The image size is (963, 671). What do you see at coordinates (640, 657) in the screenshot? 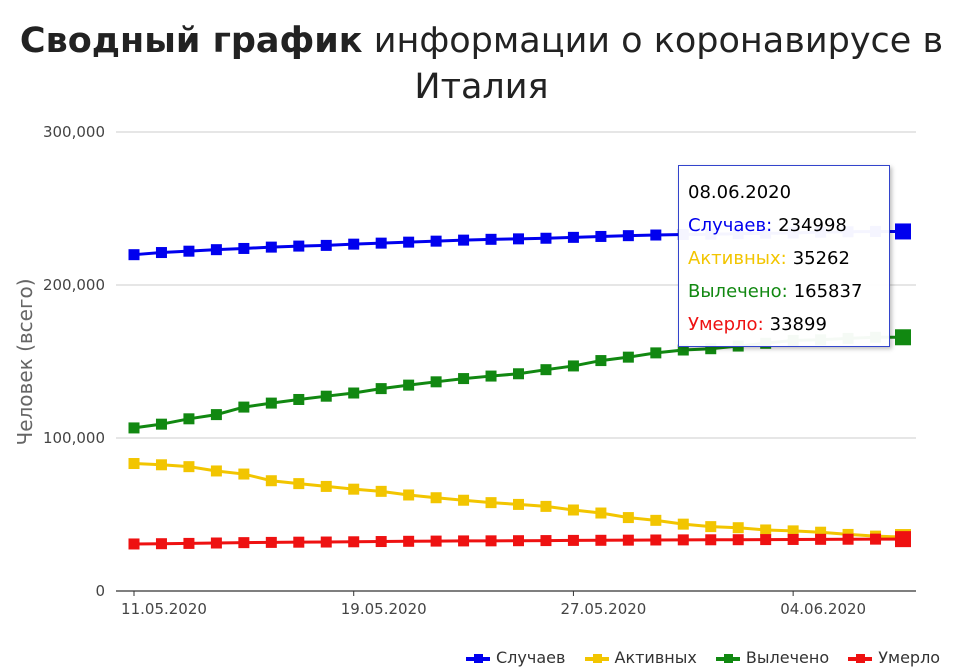
I see `legend-item-active: Активных` at bounding box center [640, 657].